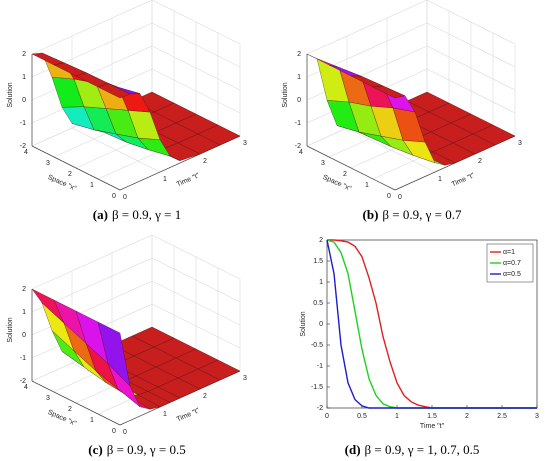  I want to click on y-tick-label: 0.5, so click(318, 303).